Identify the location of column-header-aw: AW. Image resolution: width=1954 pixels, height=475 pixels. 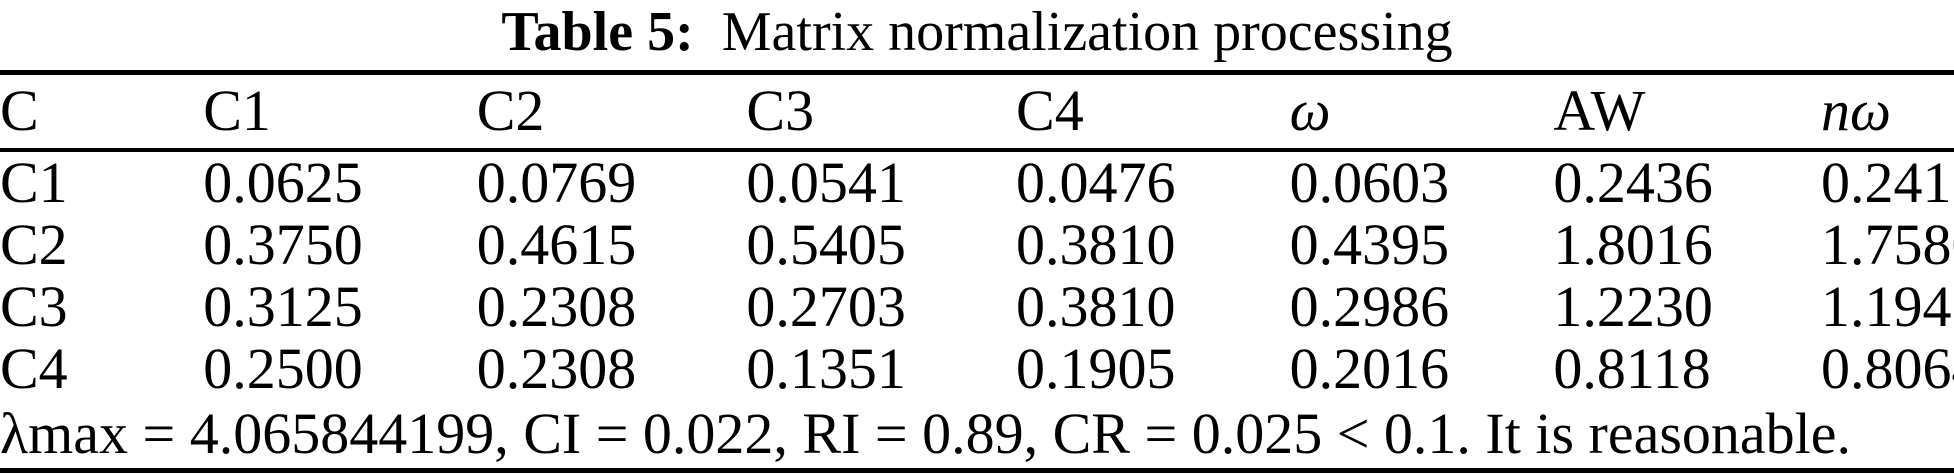
(1687, 112).